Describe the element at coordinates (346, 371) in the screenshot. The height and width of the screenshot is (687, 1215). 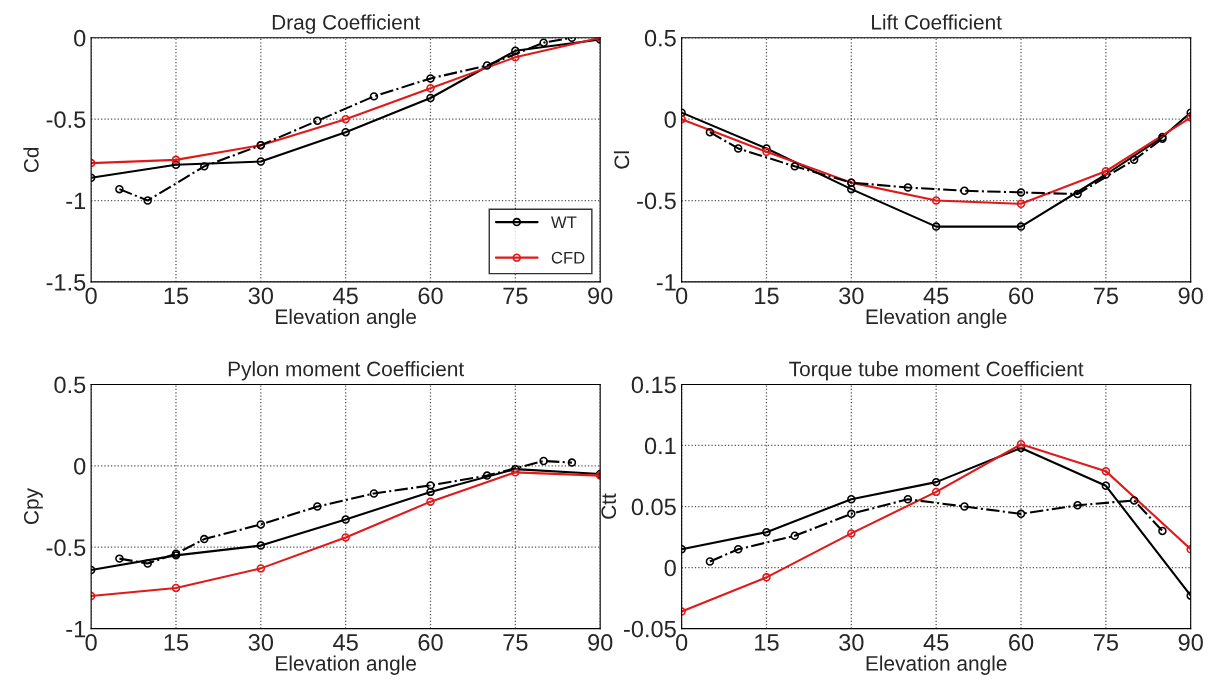
I see `chart-title: Pylon moment Coefficient` at that location.